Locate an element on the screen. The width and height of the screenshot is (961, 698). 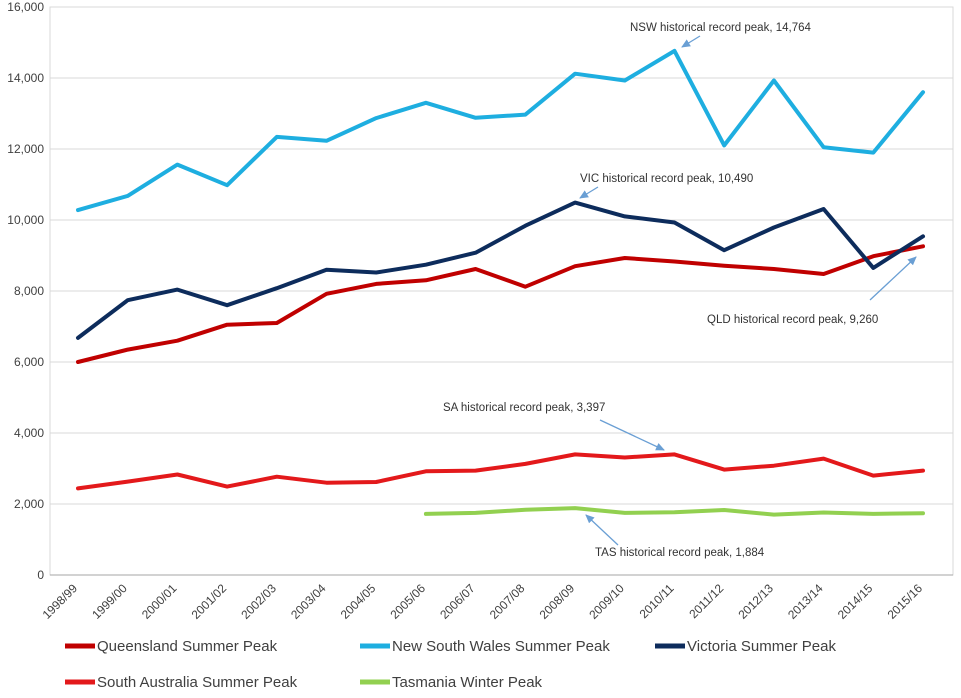
x-tick-label: 2011/12 is located at coordinates (706, 601).